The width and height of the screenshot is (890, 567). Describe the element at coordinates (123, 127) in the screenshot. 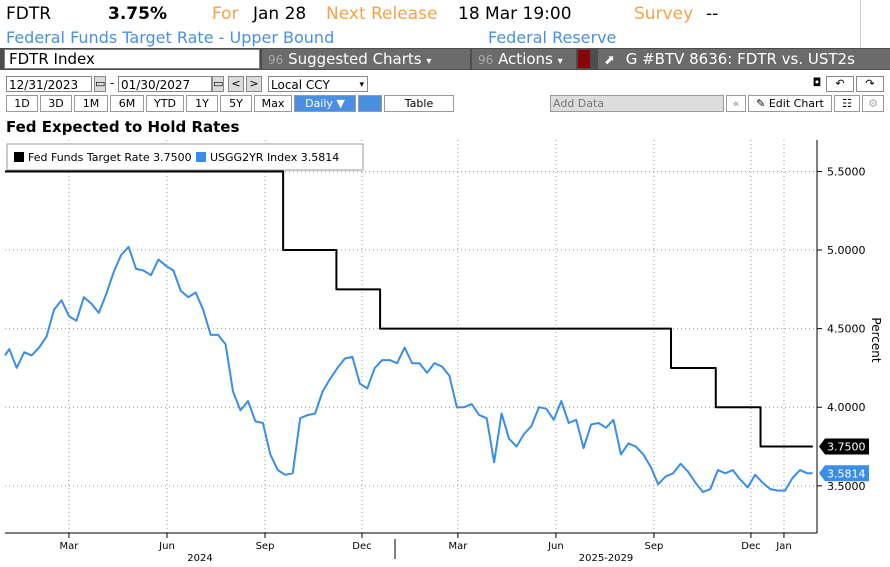

I see `chart-title: Fed Expected to Hold Rates` at that location.